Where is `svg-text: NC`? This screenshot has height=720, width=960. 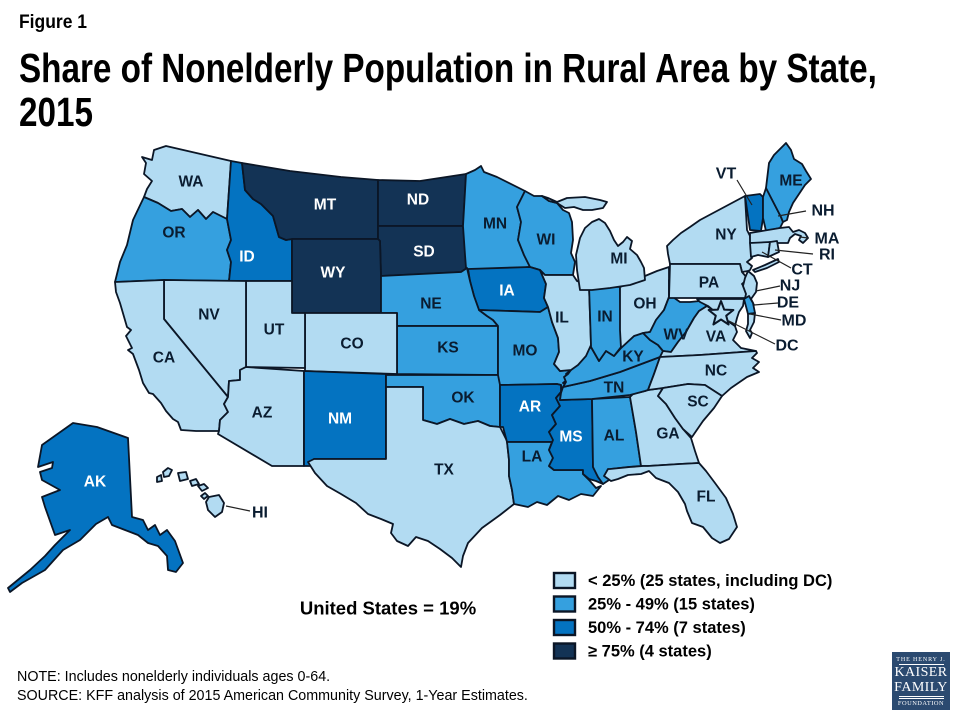 svg-text: NC is located at coordinates (716, 371).